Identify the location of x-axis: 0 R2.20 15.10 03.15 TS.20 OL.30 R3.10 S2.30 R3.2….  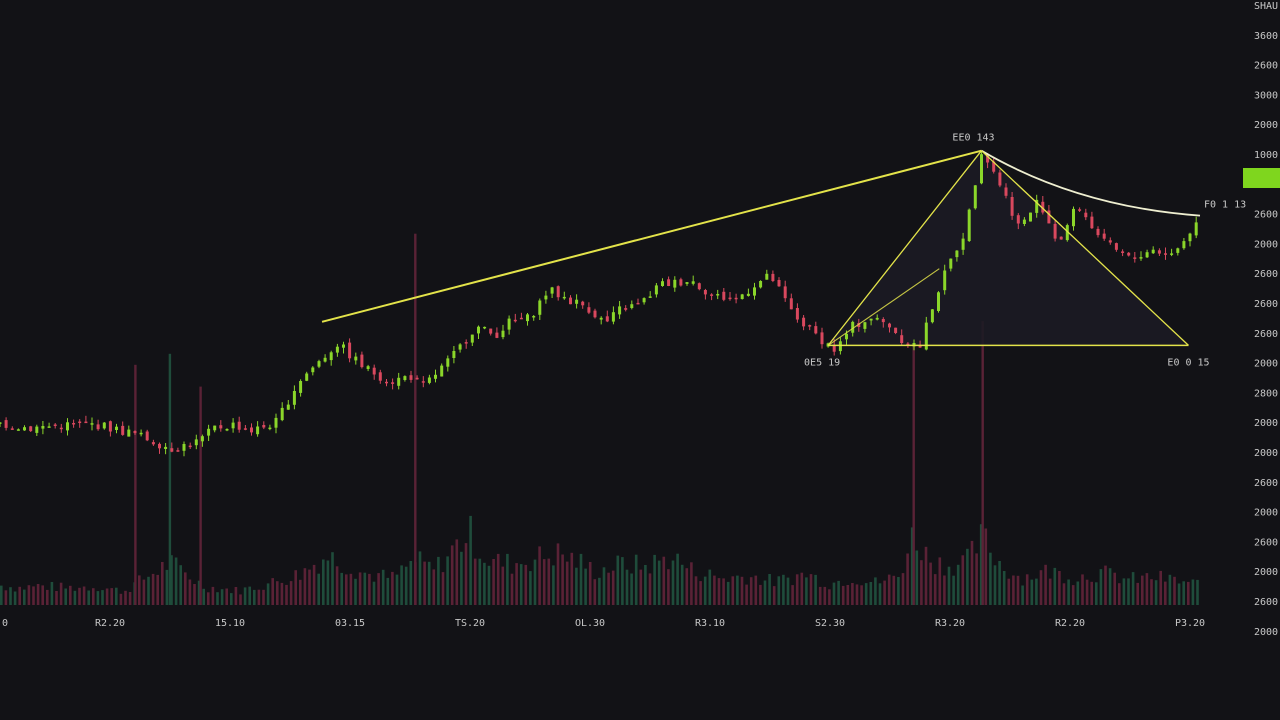
(603, 623).